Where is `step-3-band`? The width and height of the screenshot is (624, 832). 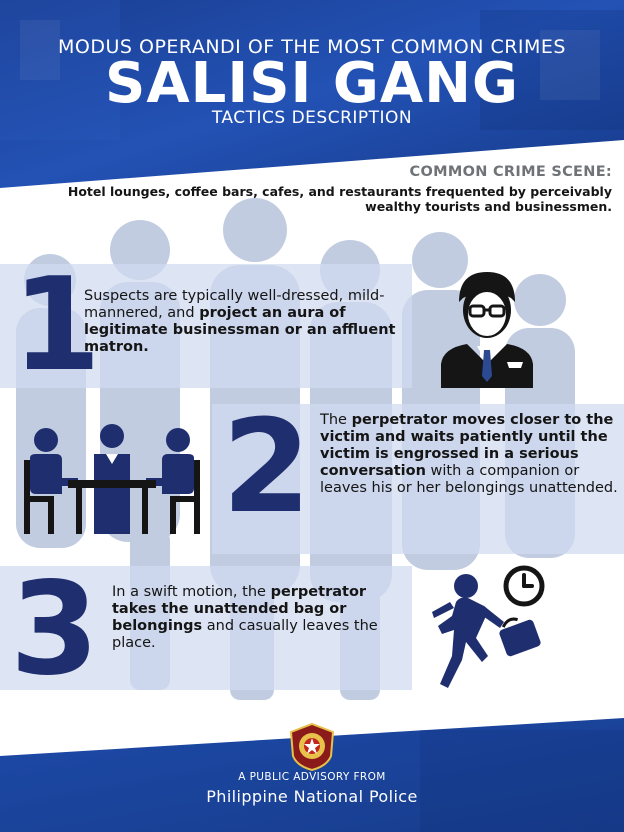 step-3-band is located at coordinates (206, 628).